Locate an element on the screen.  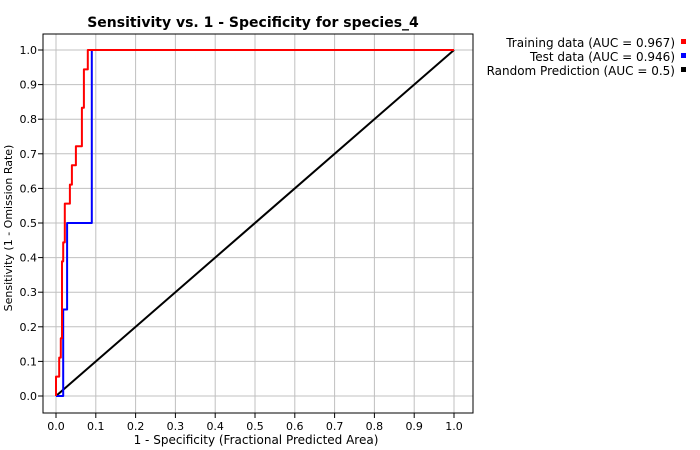
y-tick-label: 0.6 is located at coordinates (29, 188).